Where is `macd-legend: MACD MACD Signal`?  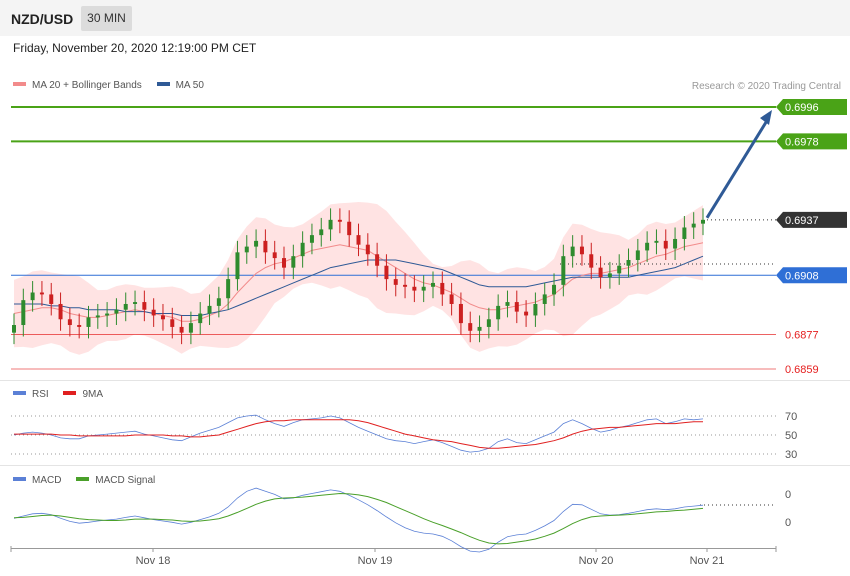
macd-legend: MACD MACD Signal is located at coordinates (84, 480).